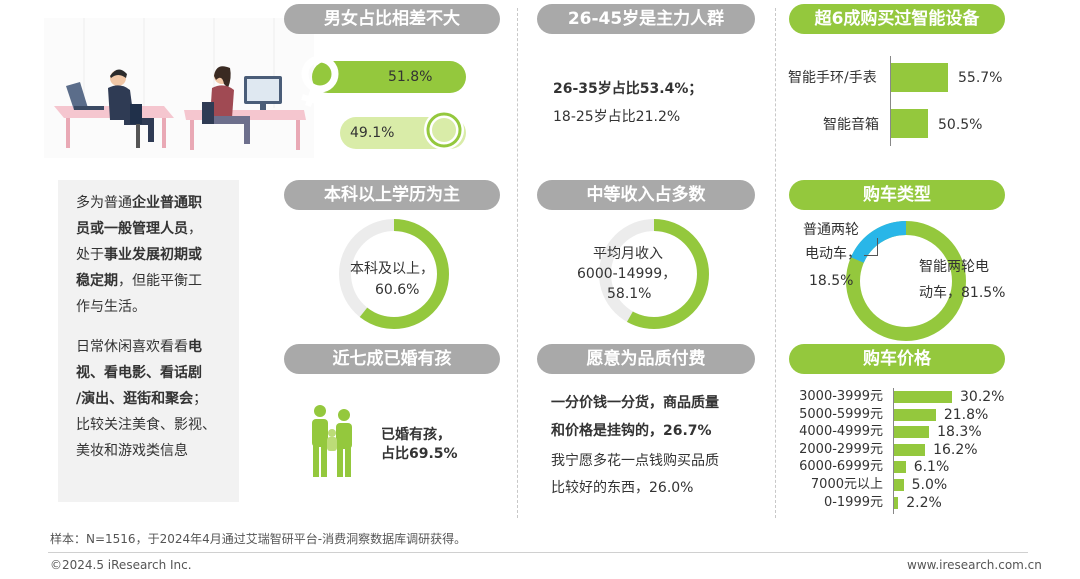 The width and height of the screenshot is (1080, 579). I want to click on description-line: 员或一般管理人员，, so click(157, 229).